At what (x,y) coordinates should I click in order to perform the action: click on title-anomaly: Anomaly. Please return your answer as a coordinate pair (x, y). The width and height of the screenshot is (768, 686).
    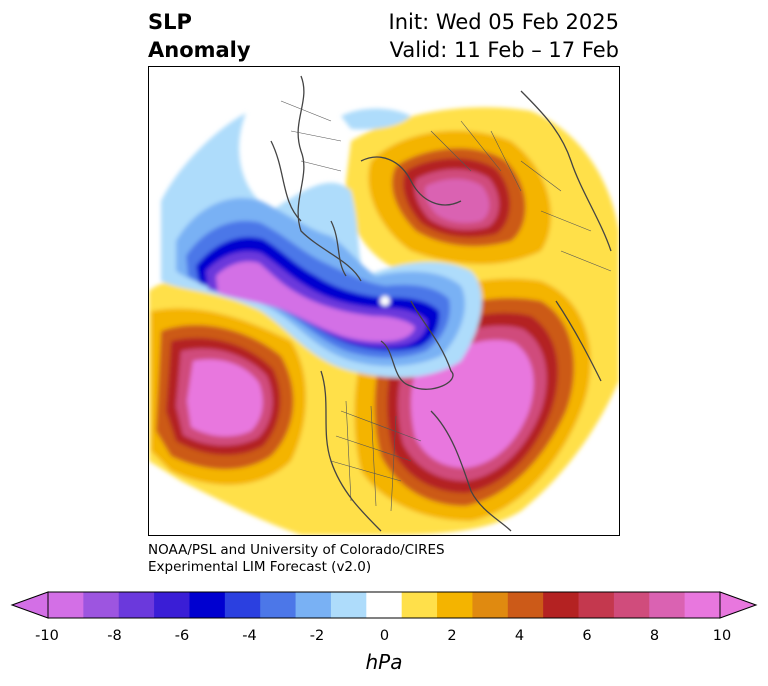
    Looking at the image, I should click on (199, 50).